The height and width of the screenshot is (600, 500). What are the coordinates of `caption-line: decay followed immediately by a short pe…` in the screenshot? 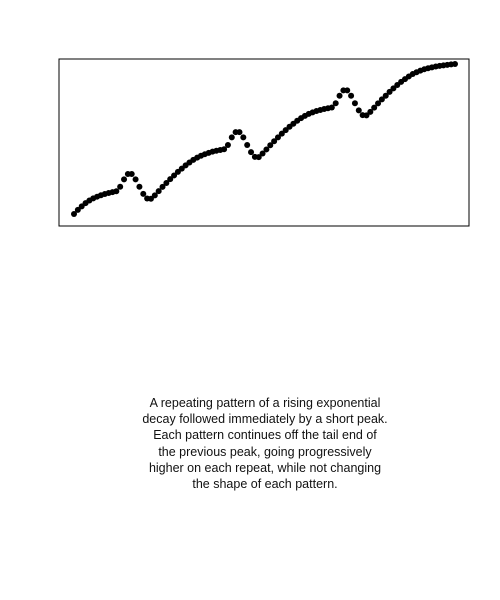 It's located at (265, 419).